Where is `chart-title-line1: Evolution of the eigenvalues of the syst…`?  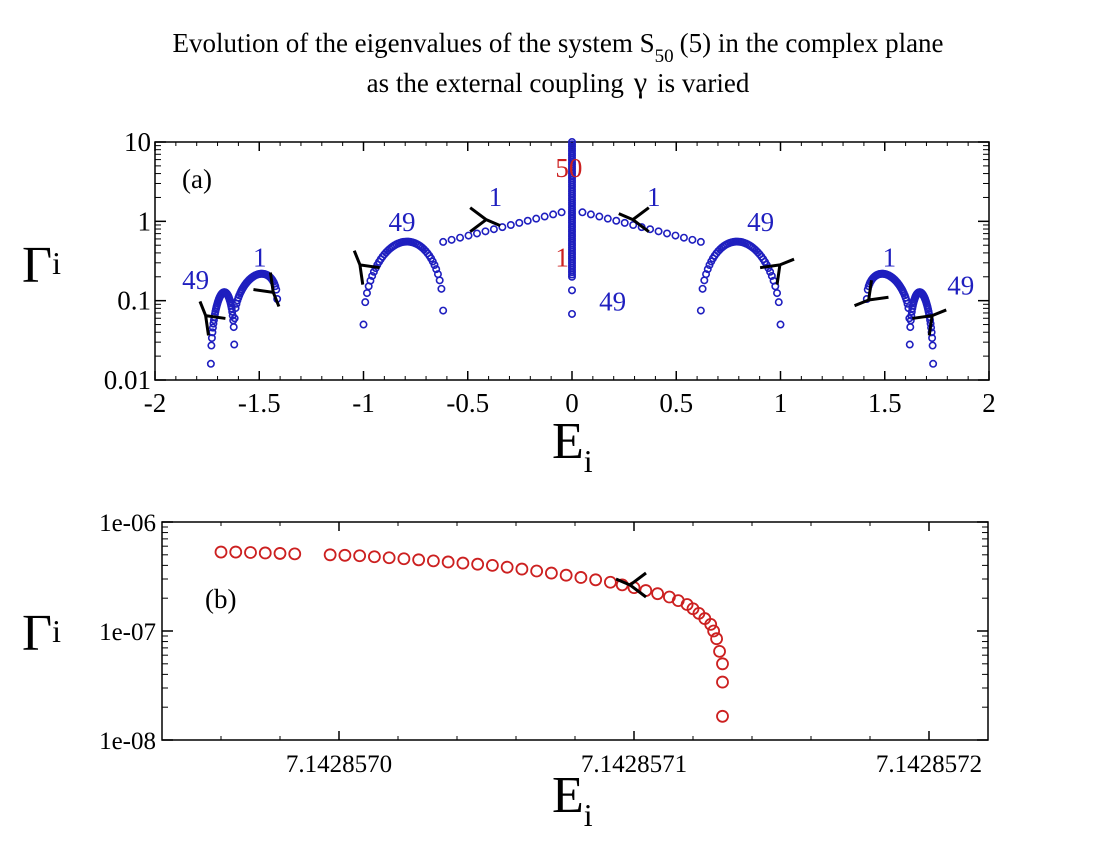 chart-title-line1: Evolution of the eigenvalues of the syst… is located at coordinates (557, 47).